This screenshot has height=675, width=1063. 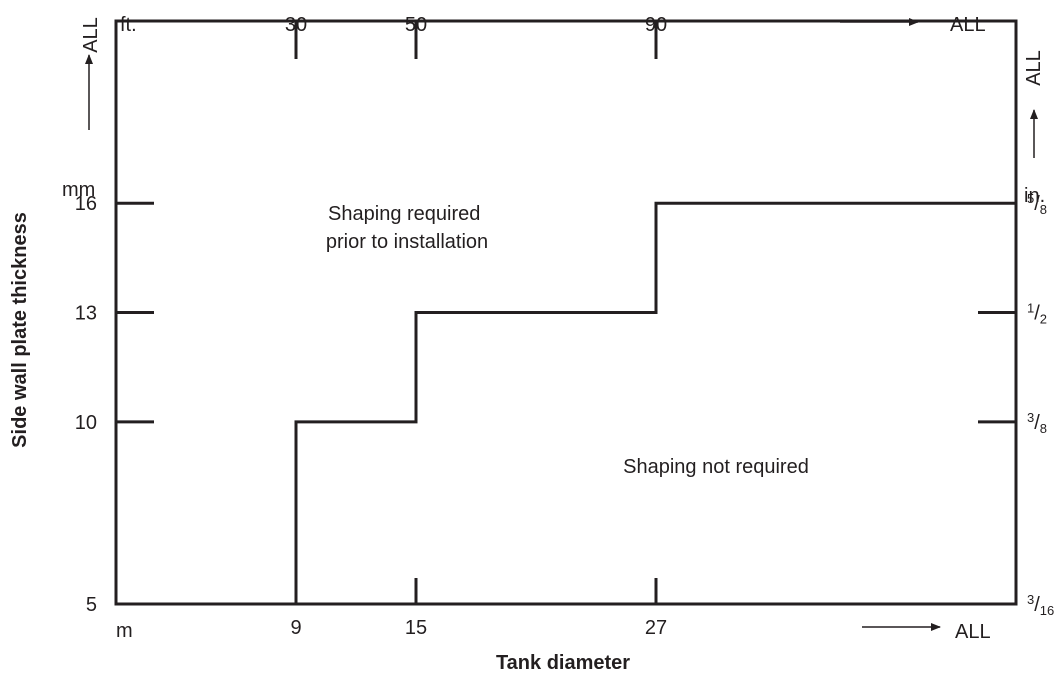 What do you see at coordinates (716, 467) in the screenshot?
I see `region-label-not-required: Shaping not required` at bounding box center [716, 467].